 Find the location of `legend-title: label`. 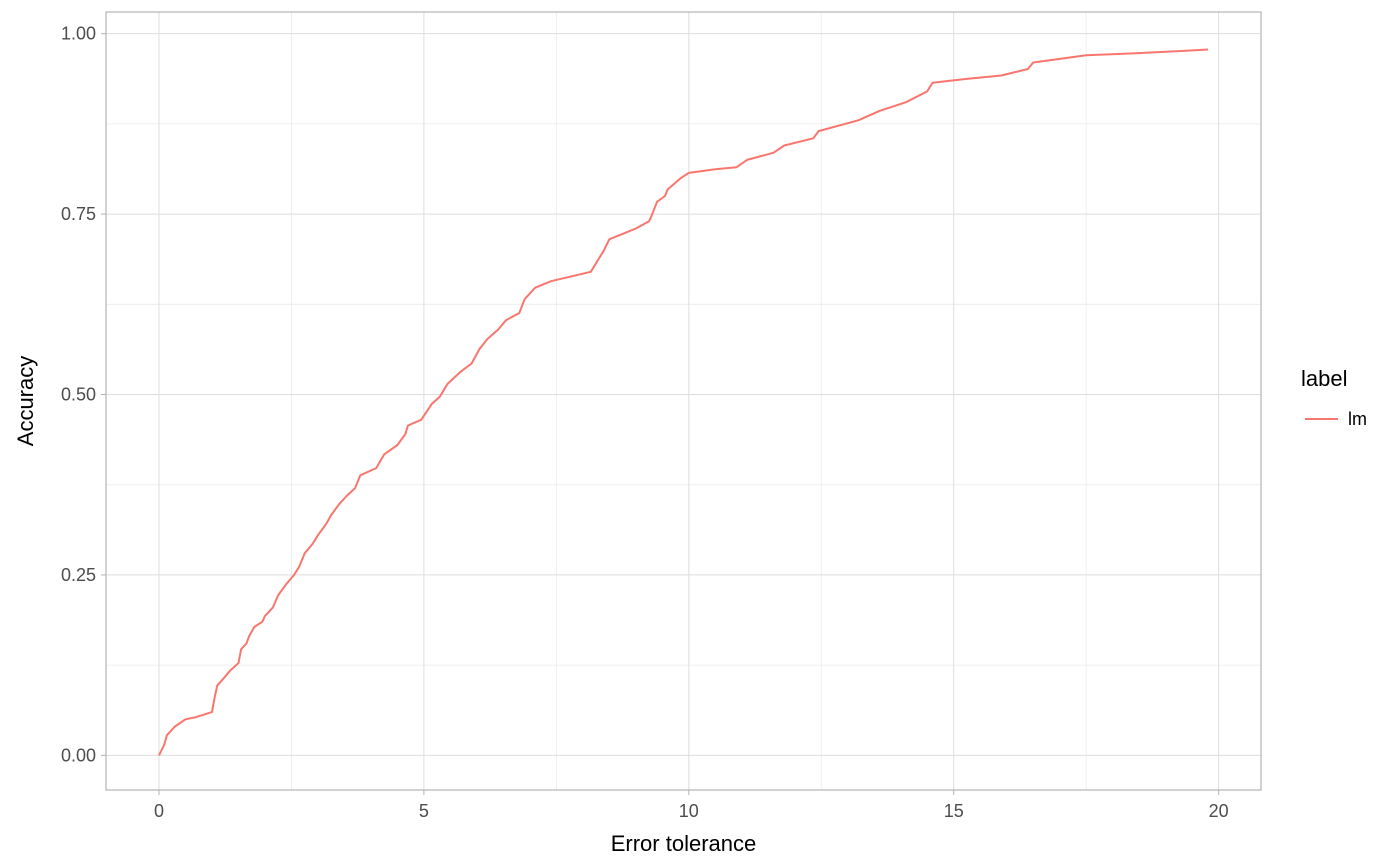

legend-title: label is located at coordinates (1324, 378).